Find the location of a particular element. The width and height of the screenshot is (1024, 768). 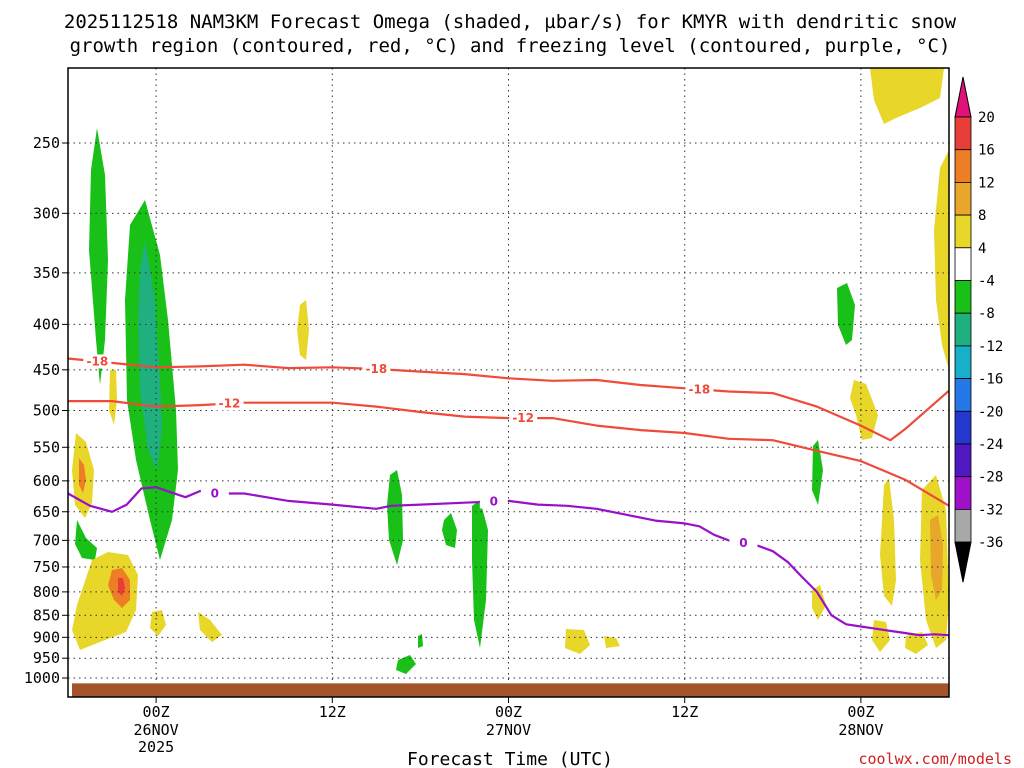

colorbar-label: -4 is located at coordinates (986, 282).